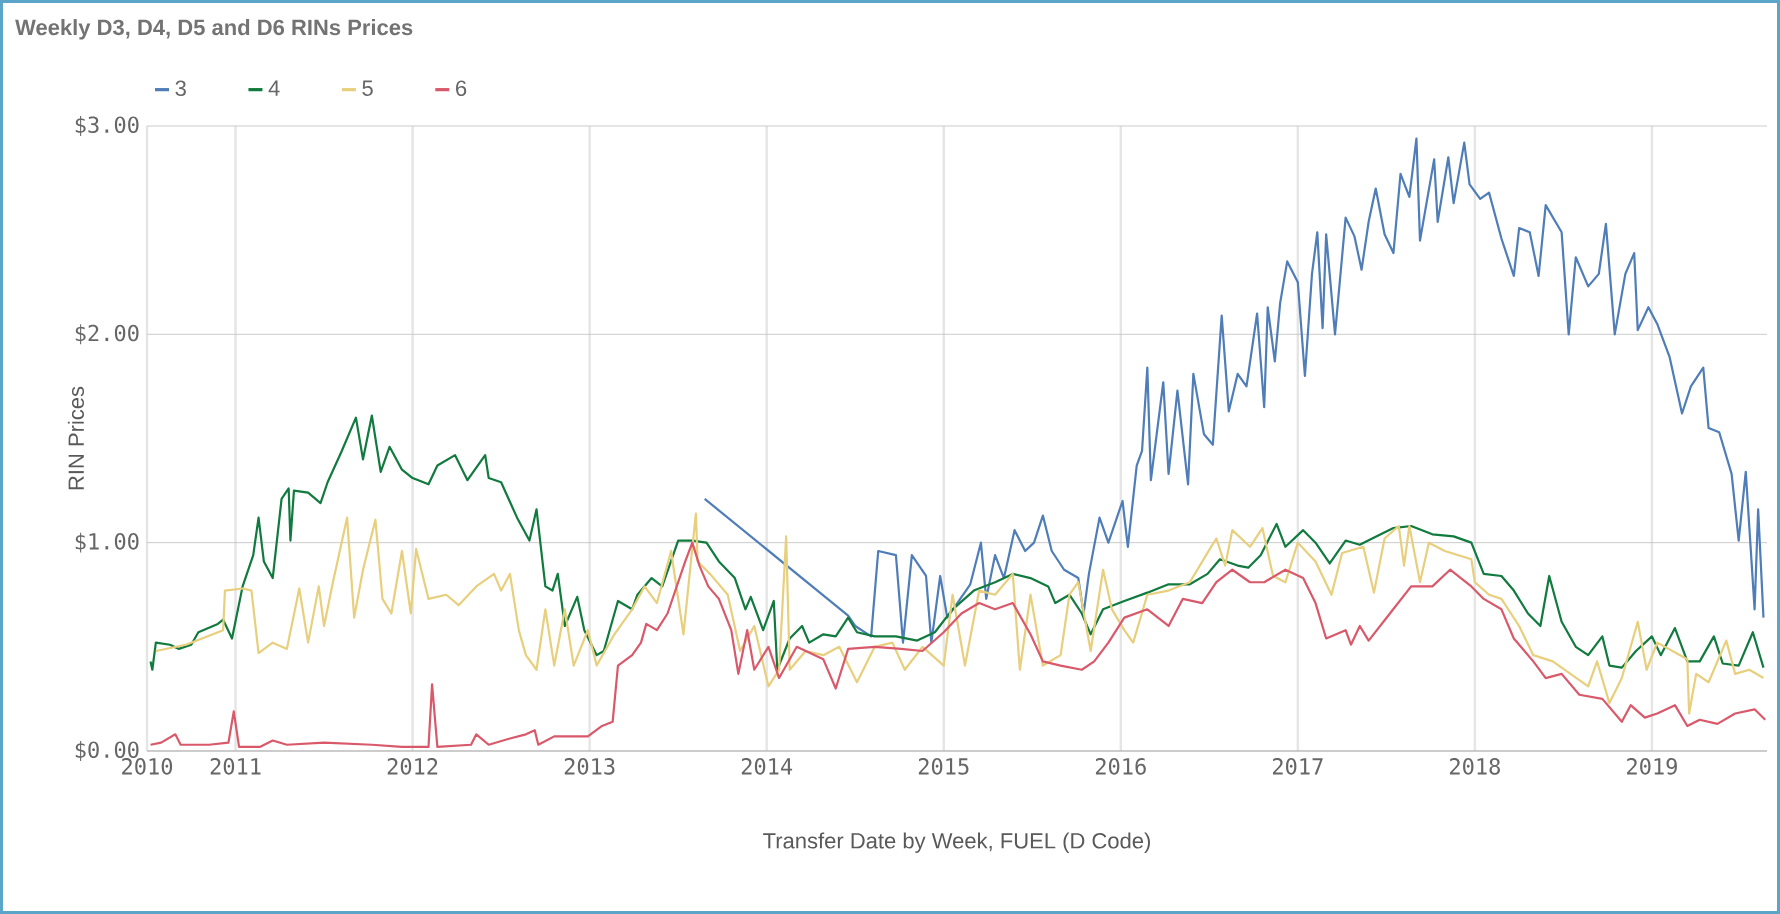 This screenshot has width=1780, height=914. What do you see at coordinates (956, 842) in the screenshot?
I see `x-axis-title: Transfer Date by Week, FUEL (D Code)` at bounding box center [956, 842].